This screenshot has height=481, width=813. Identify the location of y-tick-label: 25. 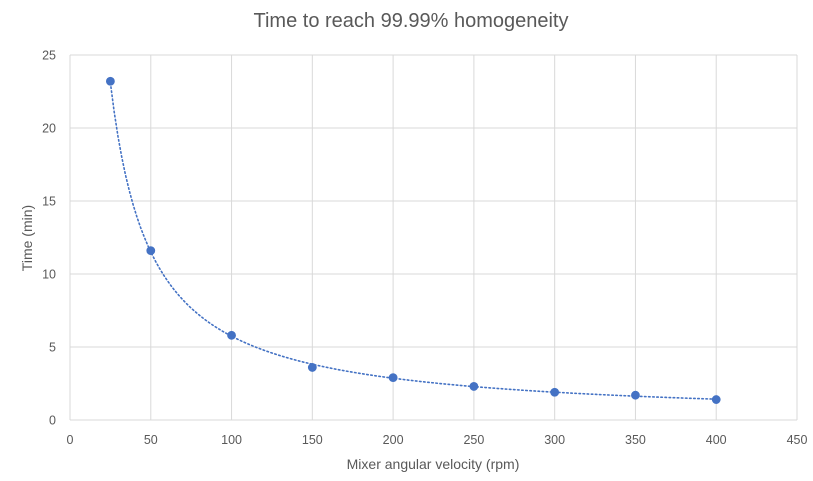
(49, 56).